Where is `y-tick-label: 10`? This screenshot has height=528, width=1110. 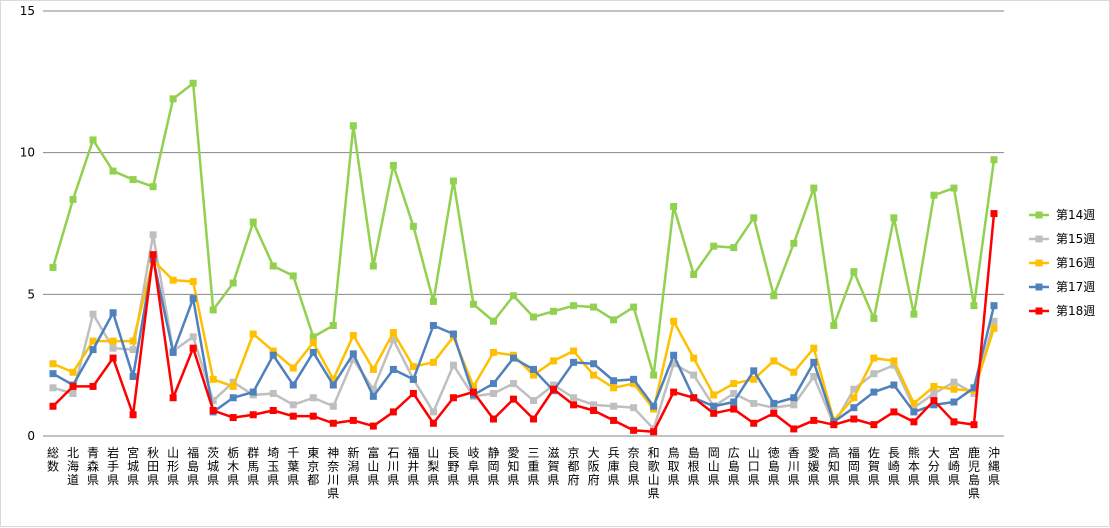
y-tick-label: 10 is located at coordinates (27, 153).